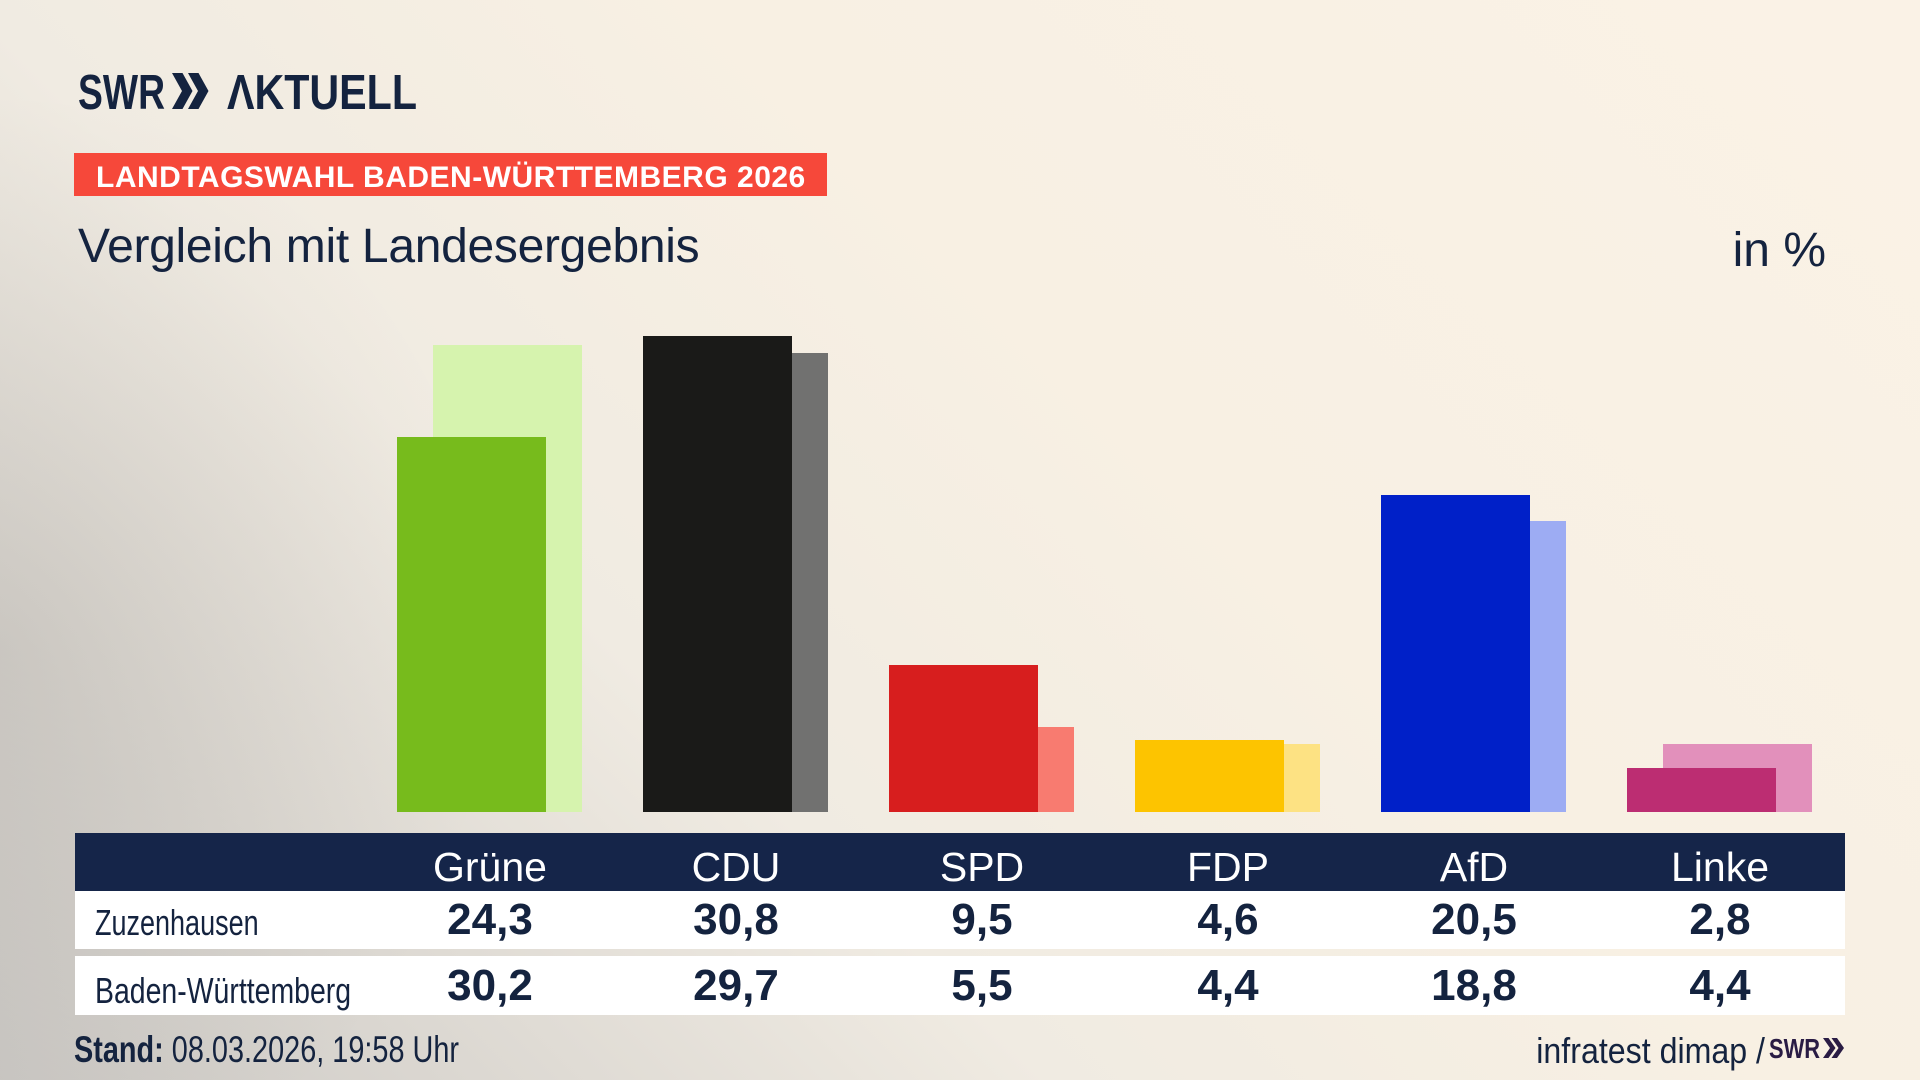 The width and height of the screenshot is (1920, 1080). What do you see at coordinates (322, 92) in the screenshot?
I see `svg-text: ΛKTUELL` at bounding box center [322, 92].